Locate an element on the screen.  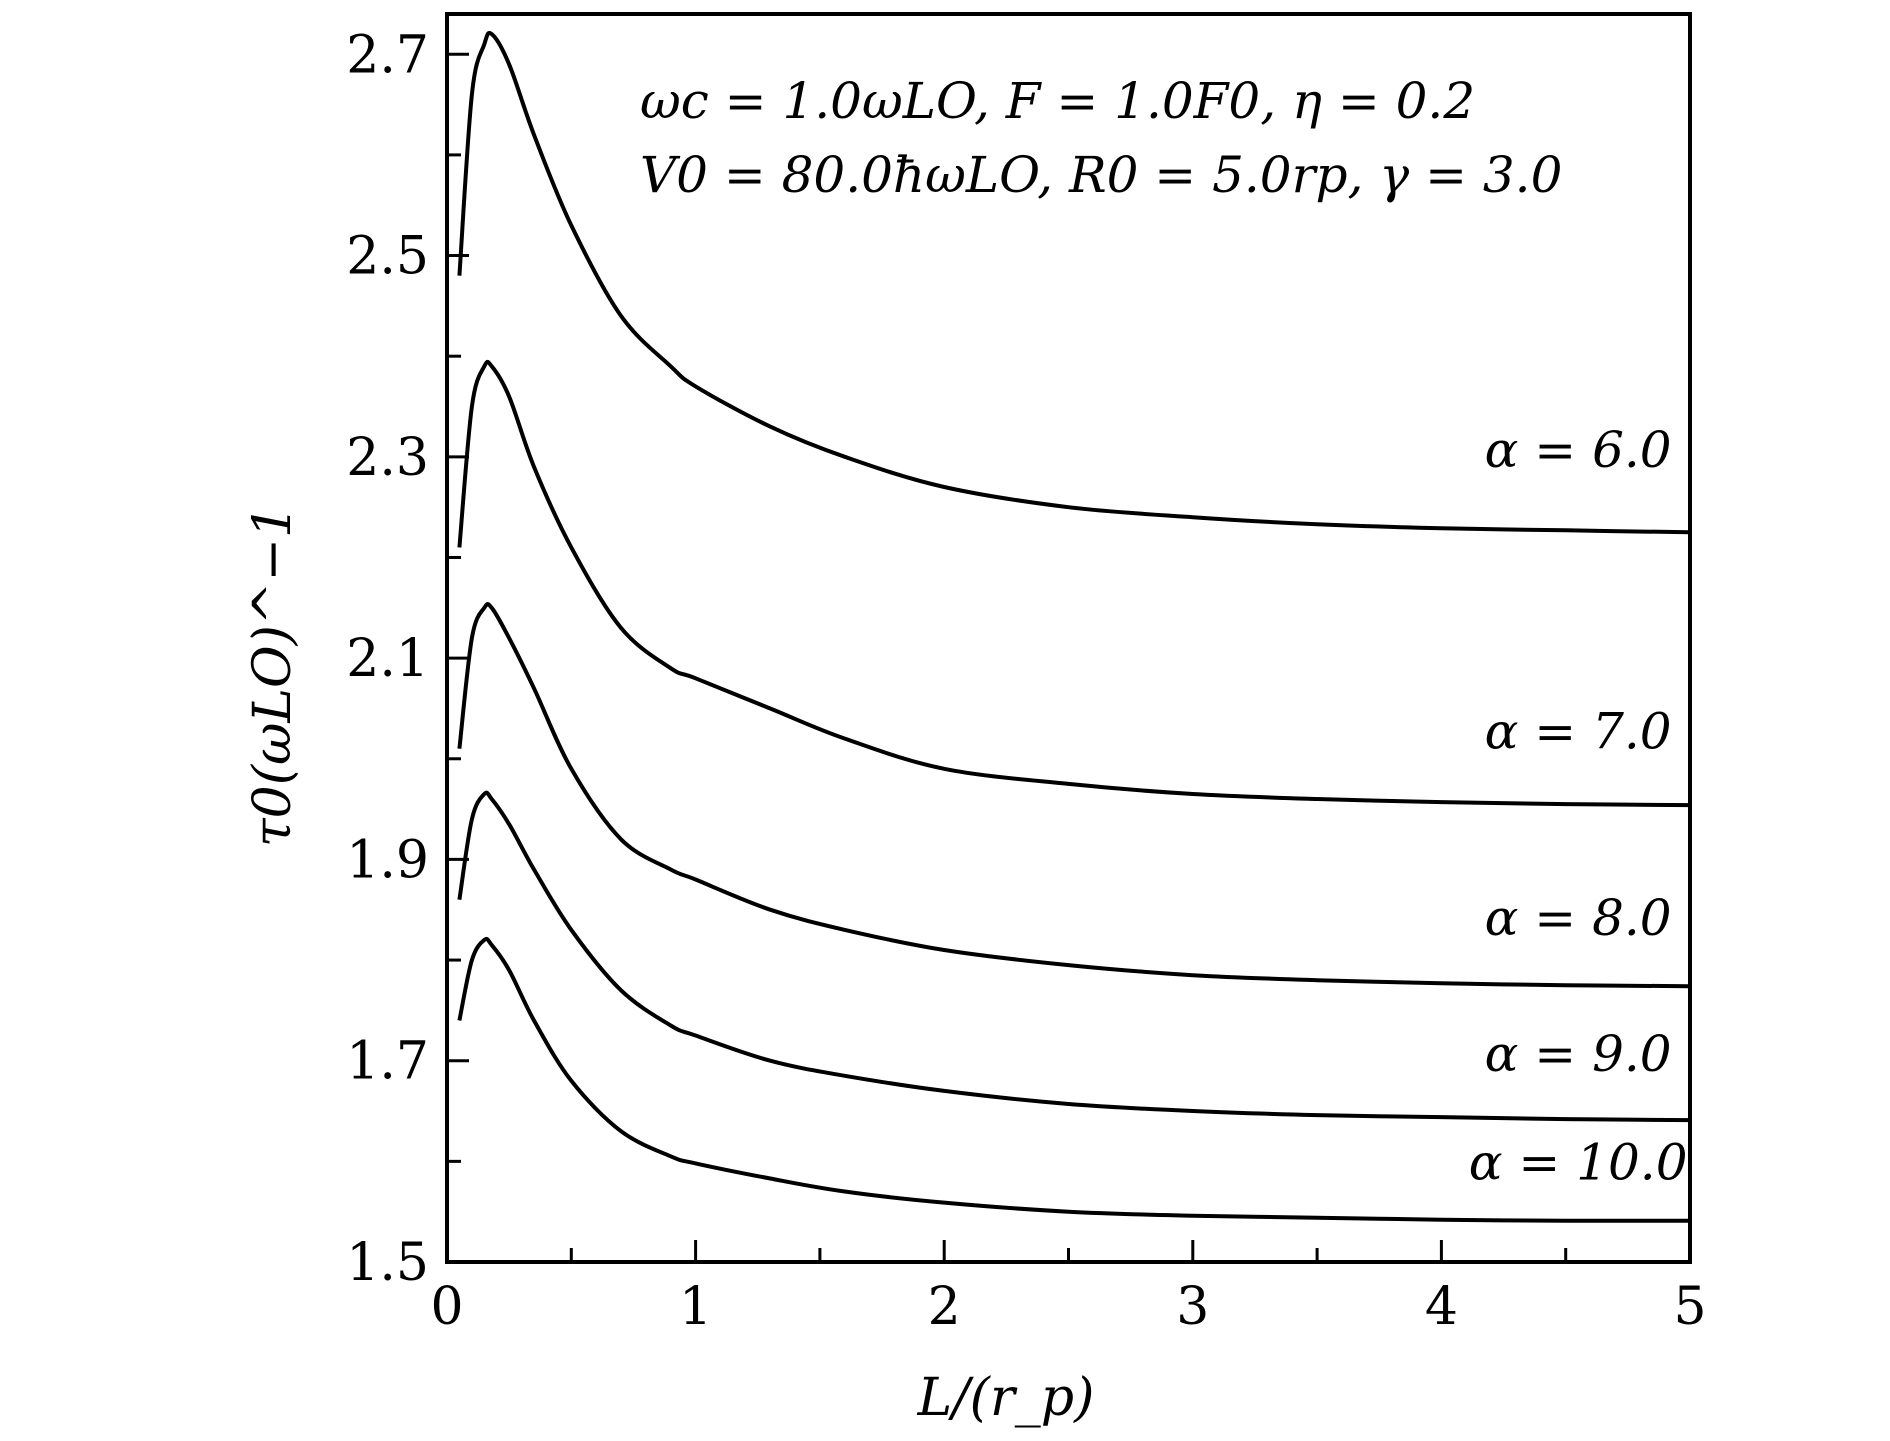
x-tick-label: 3 is located at coordinates (1192, 1307).